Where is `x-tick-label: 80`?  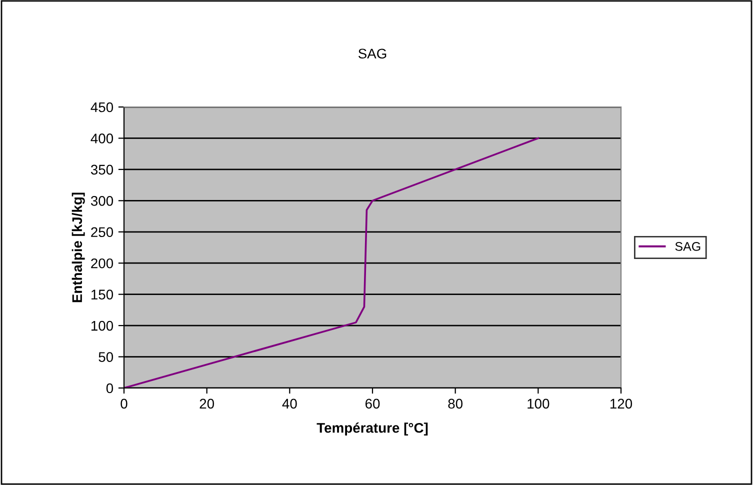 x-tick-label: 80 is located at coordinates (455, 403).